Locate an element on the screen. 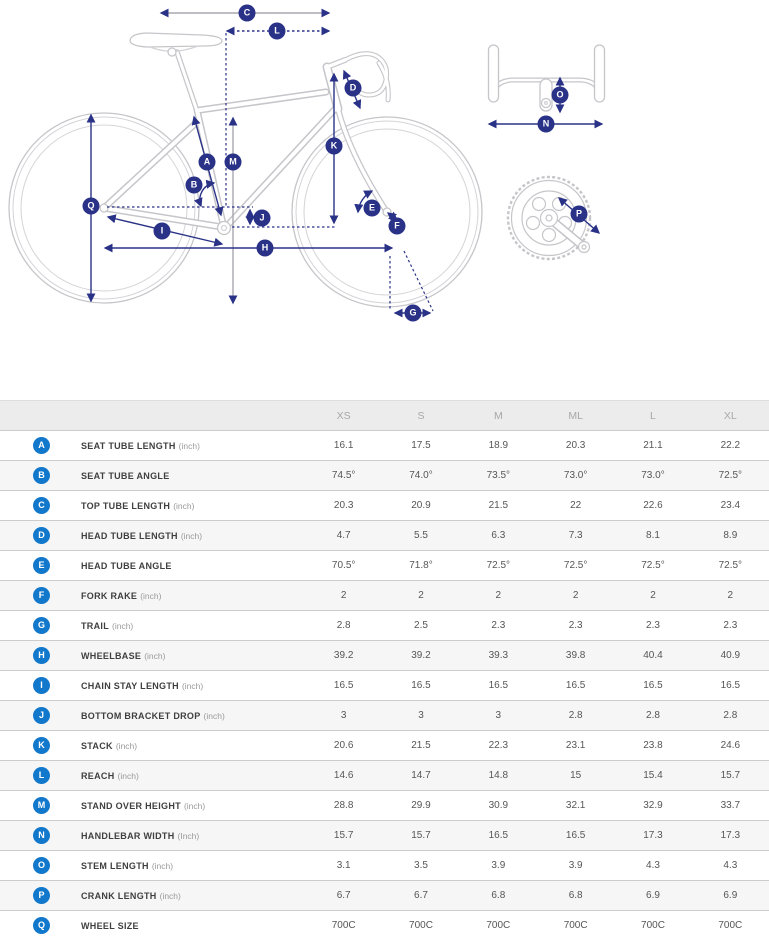 This screenshot has height=938, width=769. geometry-value-cell: 73.0° is located at coordinates (575, 475).